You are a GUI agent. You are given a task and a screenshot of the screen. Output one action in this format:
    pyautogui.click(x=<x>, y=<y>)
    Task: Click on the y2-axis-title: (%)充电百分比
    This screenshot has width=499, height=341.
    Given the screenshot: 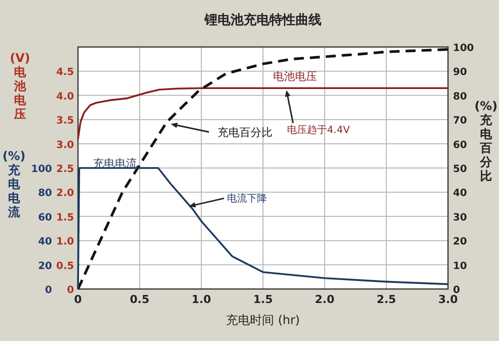 What is the action you would take?
    pyautogui.click(x=486, y=141)
    